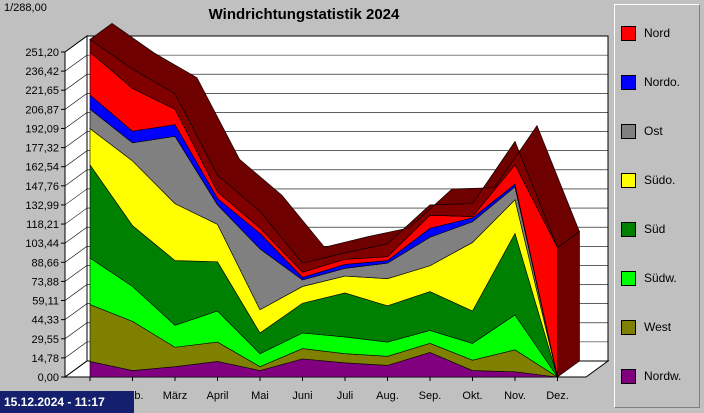  Describe the element at coordinates (663, 376) in the screenshot. I see `legend-label: Nordw.` at that location.